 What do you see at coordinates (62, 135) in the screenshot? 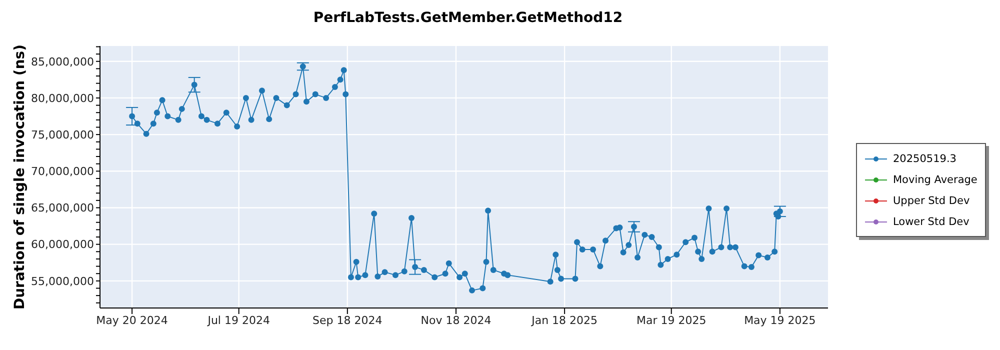
I see `y-tick-label: 75,000,000` at bounding box center [62, 135].